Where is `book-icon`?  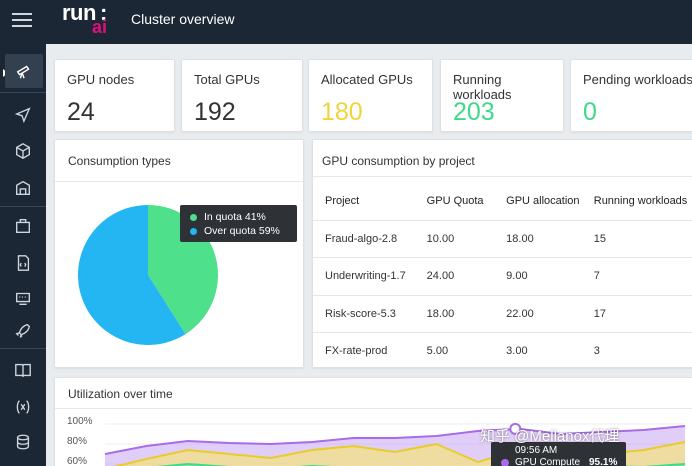
book-icon is located at coordinates (23, 370).